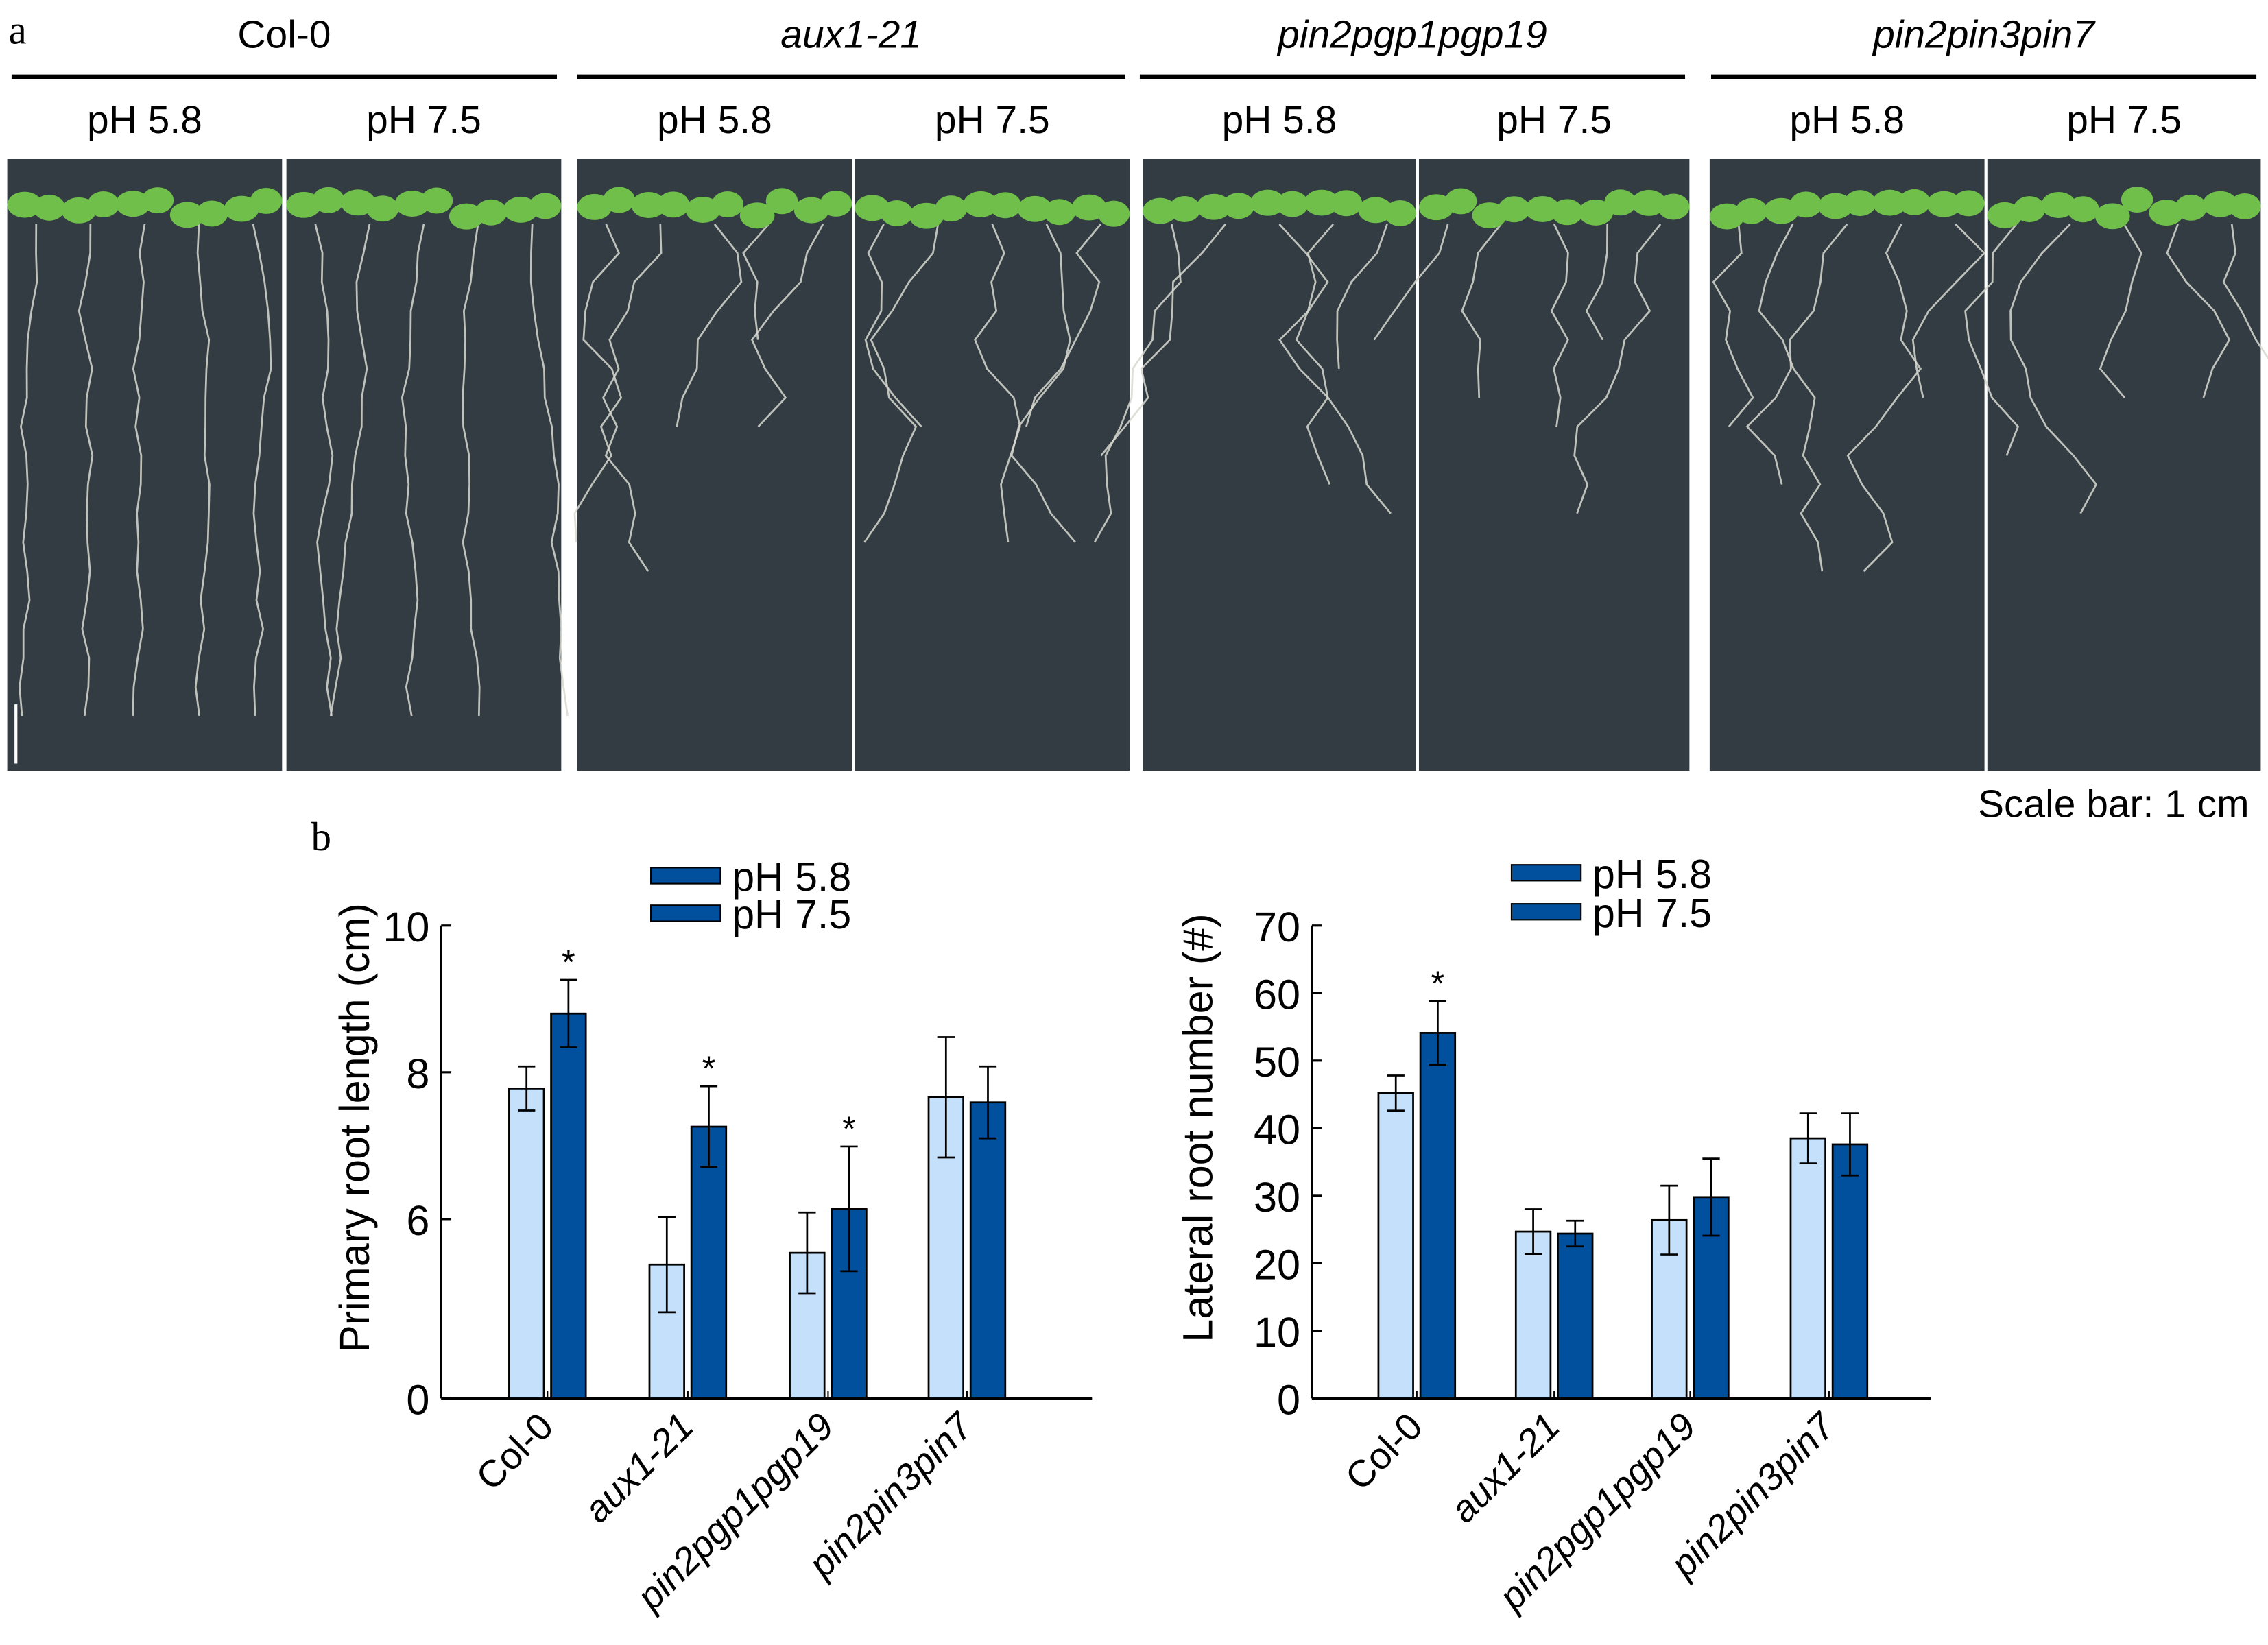  Describe the element at coordinates (1277, 1062) in the screenshot. I see `y-tick-label: 50` at that location.